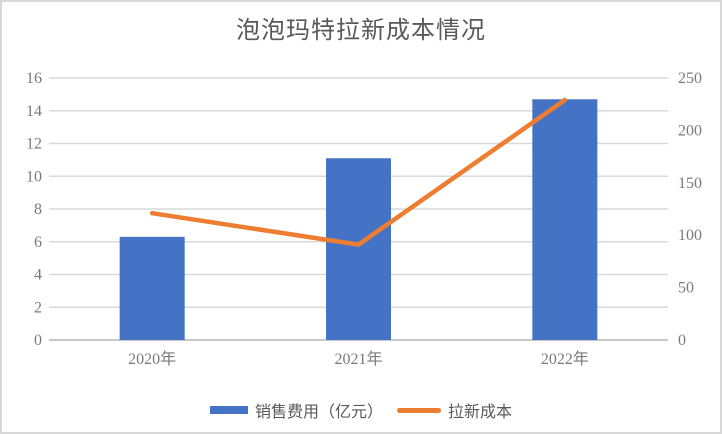 The height and width of the screenshot is (434, 722). Describe the element at coordinates (38, 340) in the screenshot. I see `left-axis-tick-label: 0` at that location.